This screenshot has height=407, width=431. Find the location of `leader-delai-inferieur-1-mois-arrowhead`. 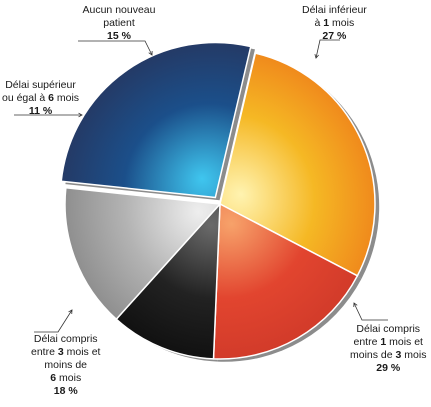

leader-delai-inferieur-1-mois-arrowhead is located at coordinates (316, 56).